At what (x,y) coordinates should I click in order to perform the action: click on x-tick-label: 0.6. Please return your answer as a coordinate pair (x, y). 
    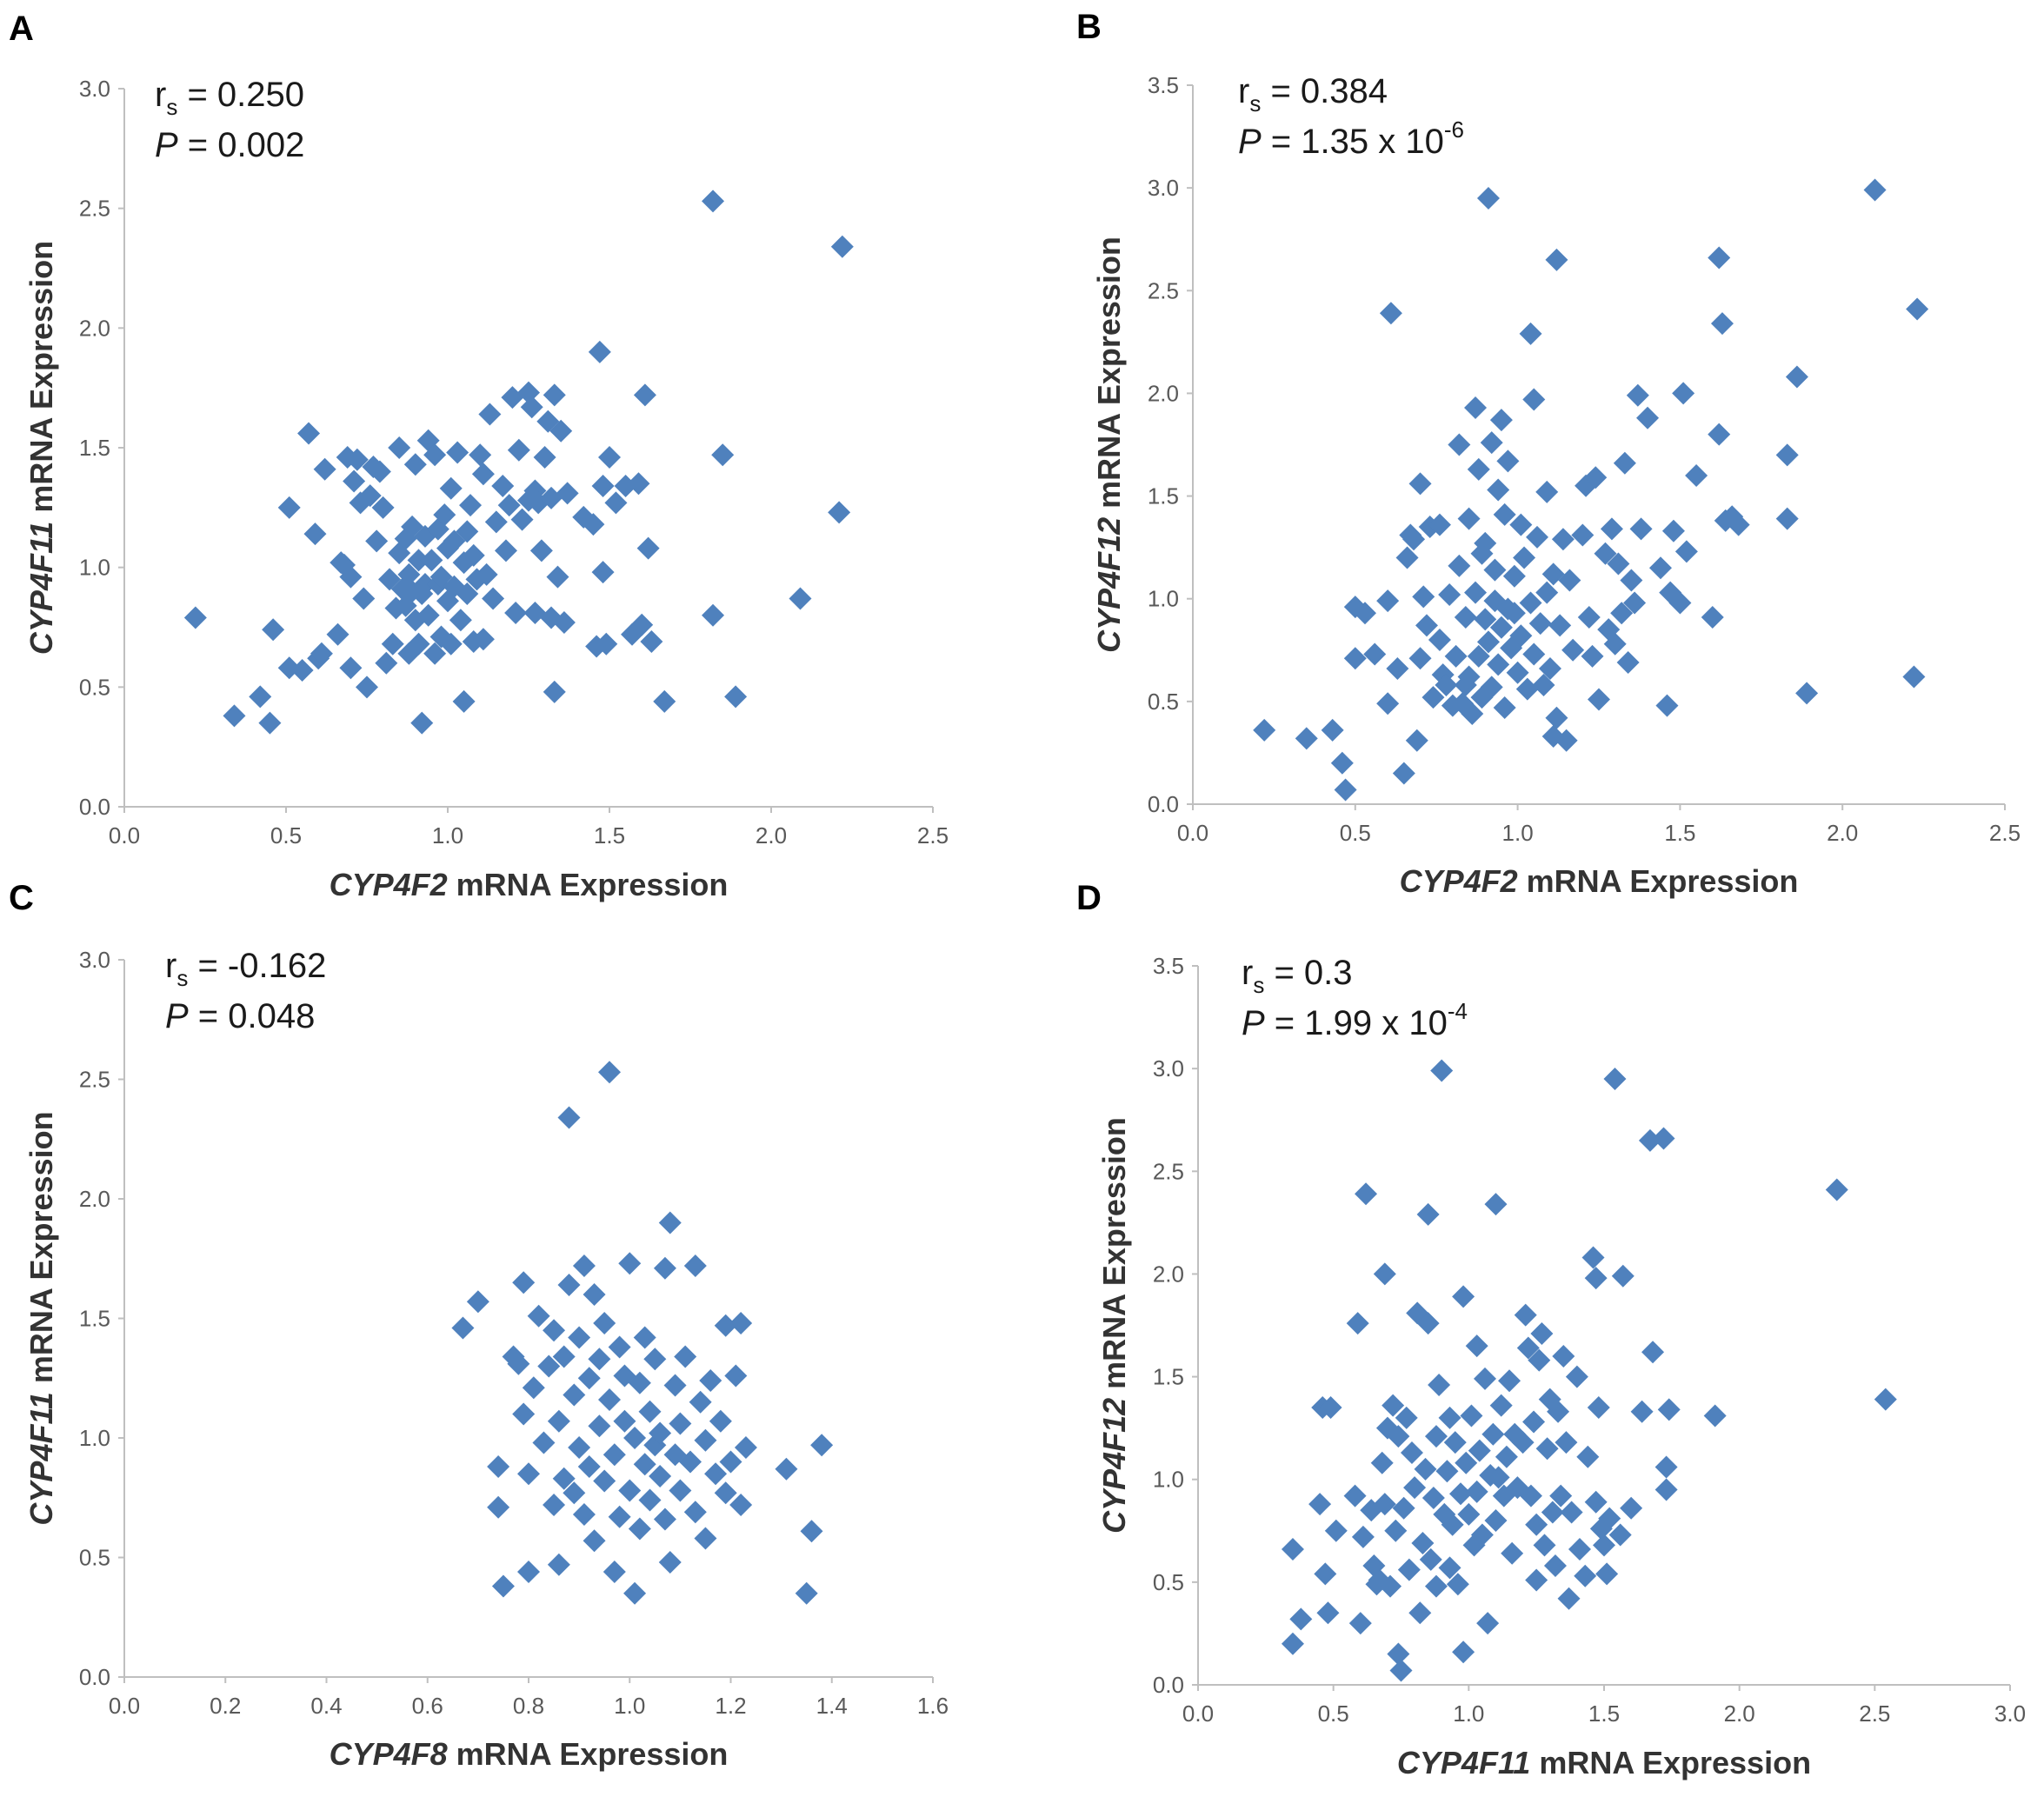
    Looking at the image, I should click on (427, 1706).